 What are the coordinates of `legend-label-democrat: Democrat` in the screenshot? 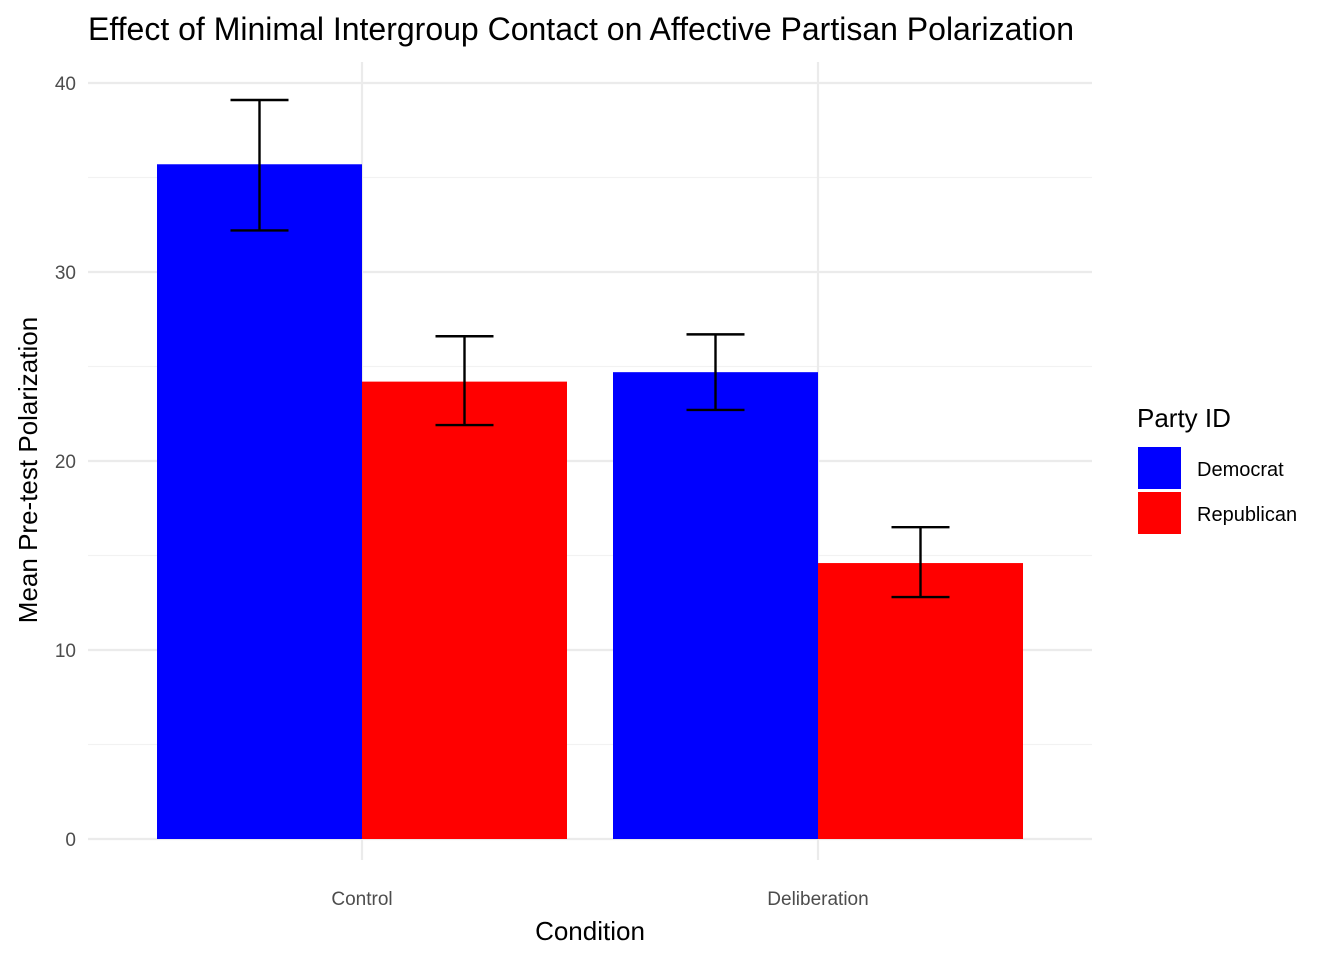 It's located at (1240, 470).